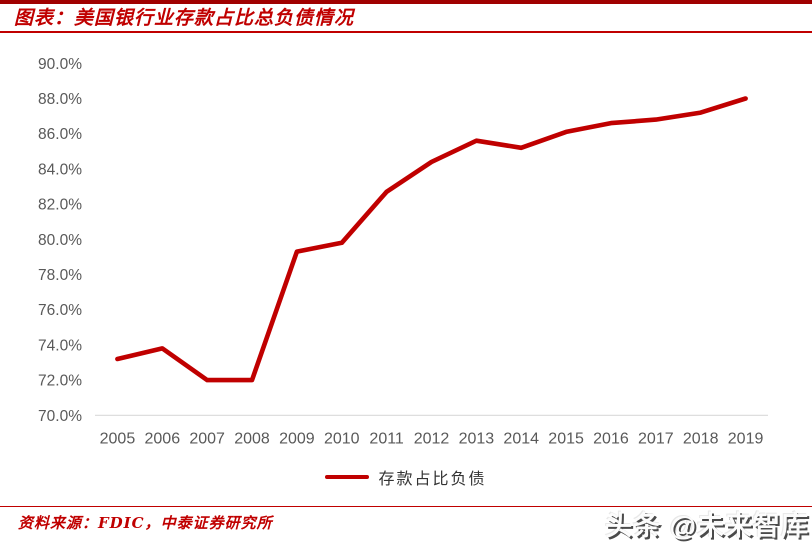  What do you see at coordinates (521, 438) in the screenshot?
I see `x-axis-tick-label: 2014` at bounding box center [521, 438].